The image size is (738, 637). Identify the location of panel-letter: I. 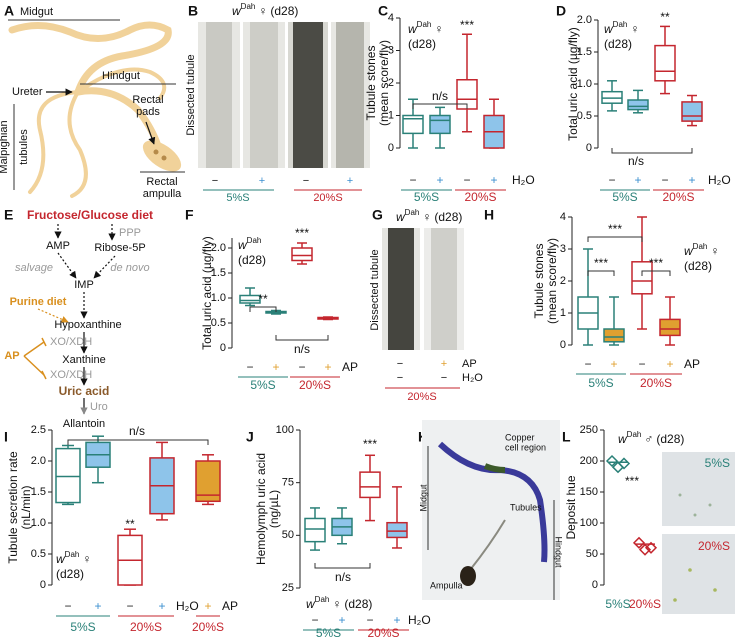
(6, 437).